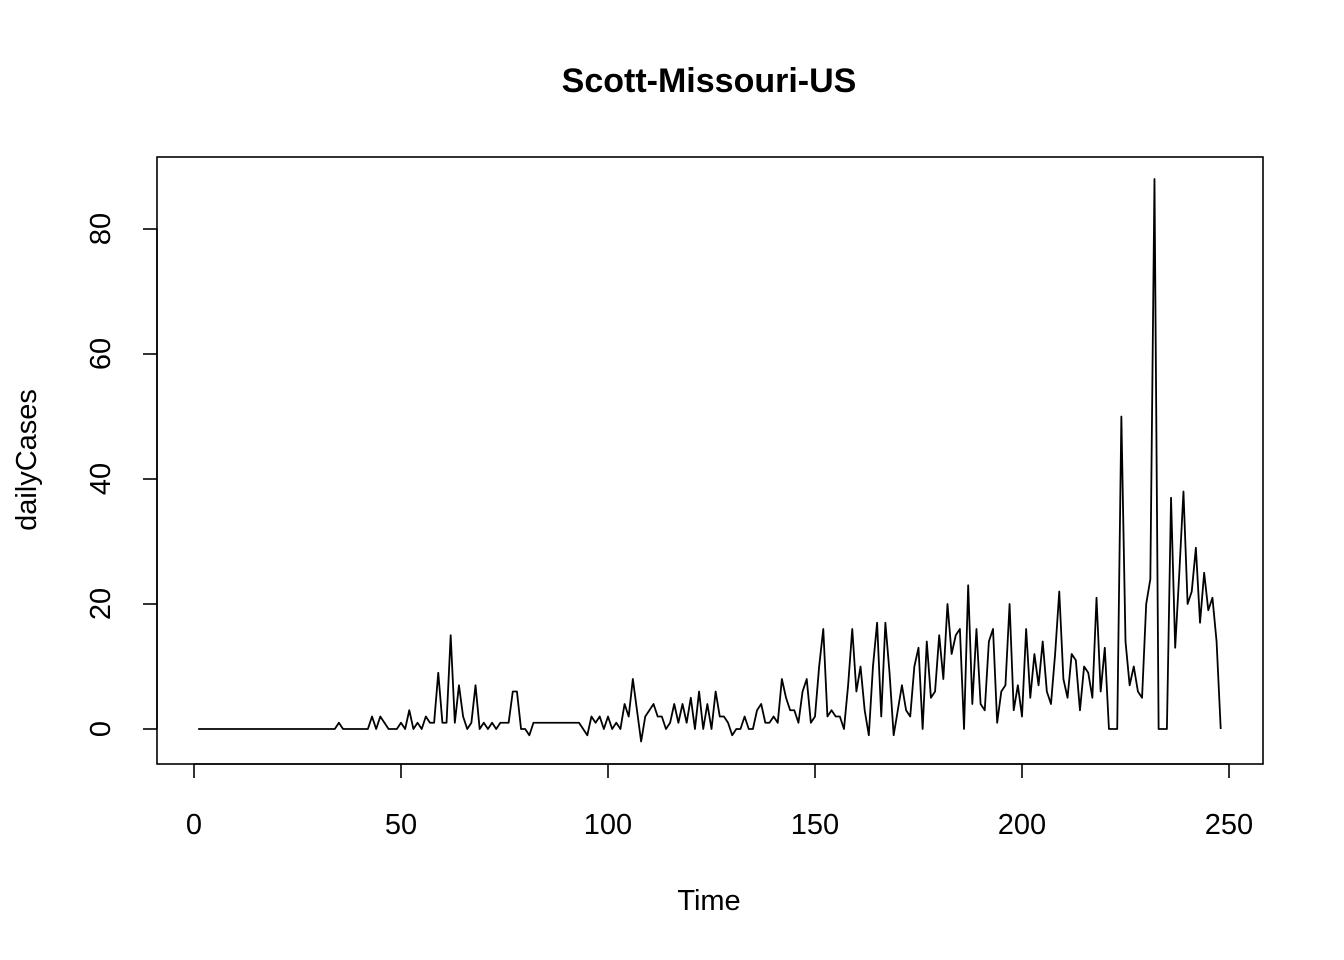 This screenshot has height=960, width=1344. What do you see at coordinates (709, 81) in the screenshot?
I see `chart-title: Scott-Missouri-US` at bounding box center [709, 81].